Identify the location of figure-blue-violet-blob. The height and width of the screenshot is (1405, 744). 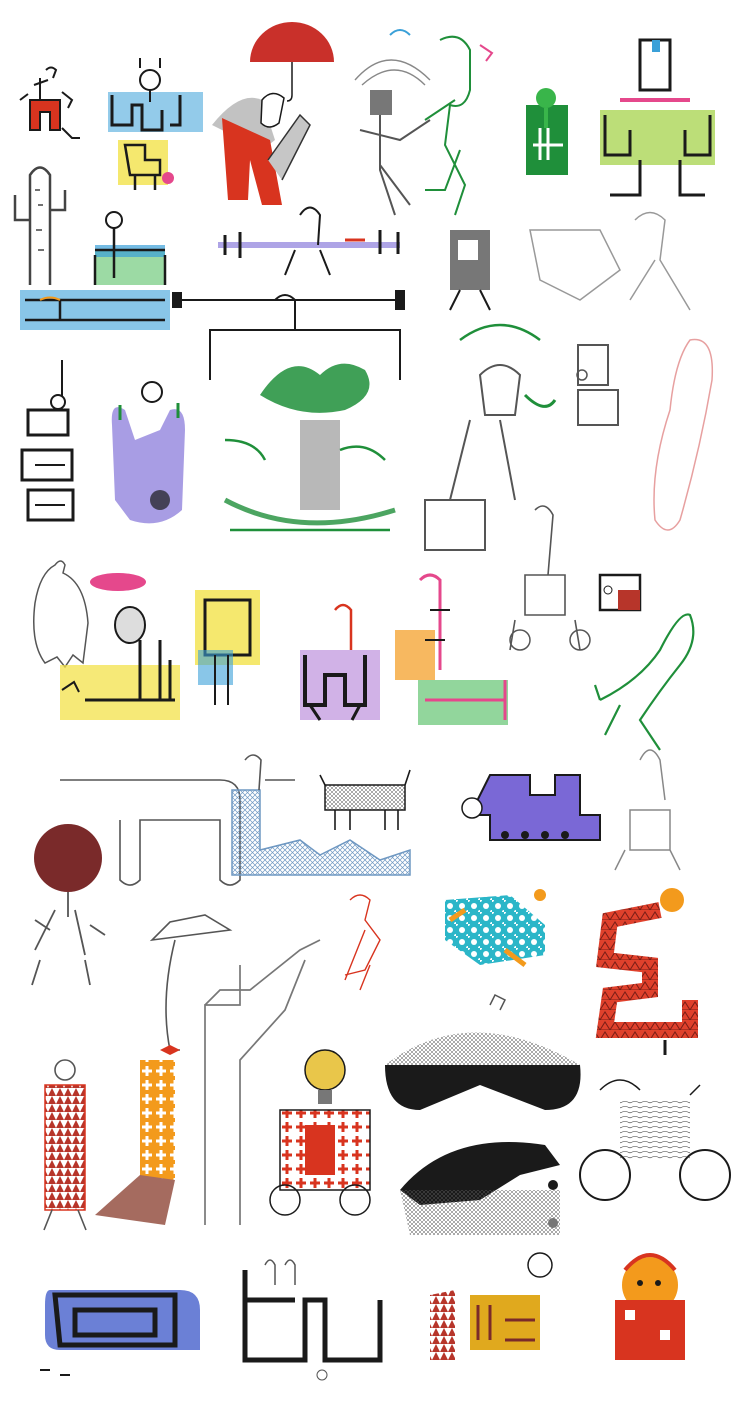
(148, 452).